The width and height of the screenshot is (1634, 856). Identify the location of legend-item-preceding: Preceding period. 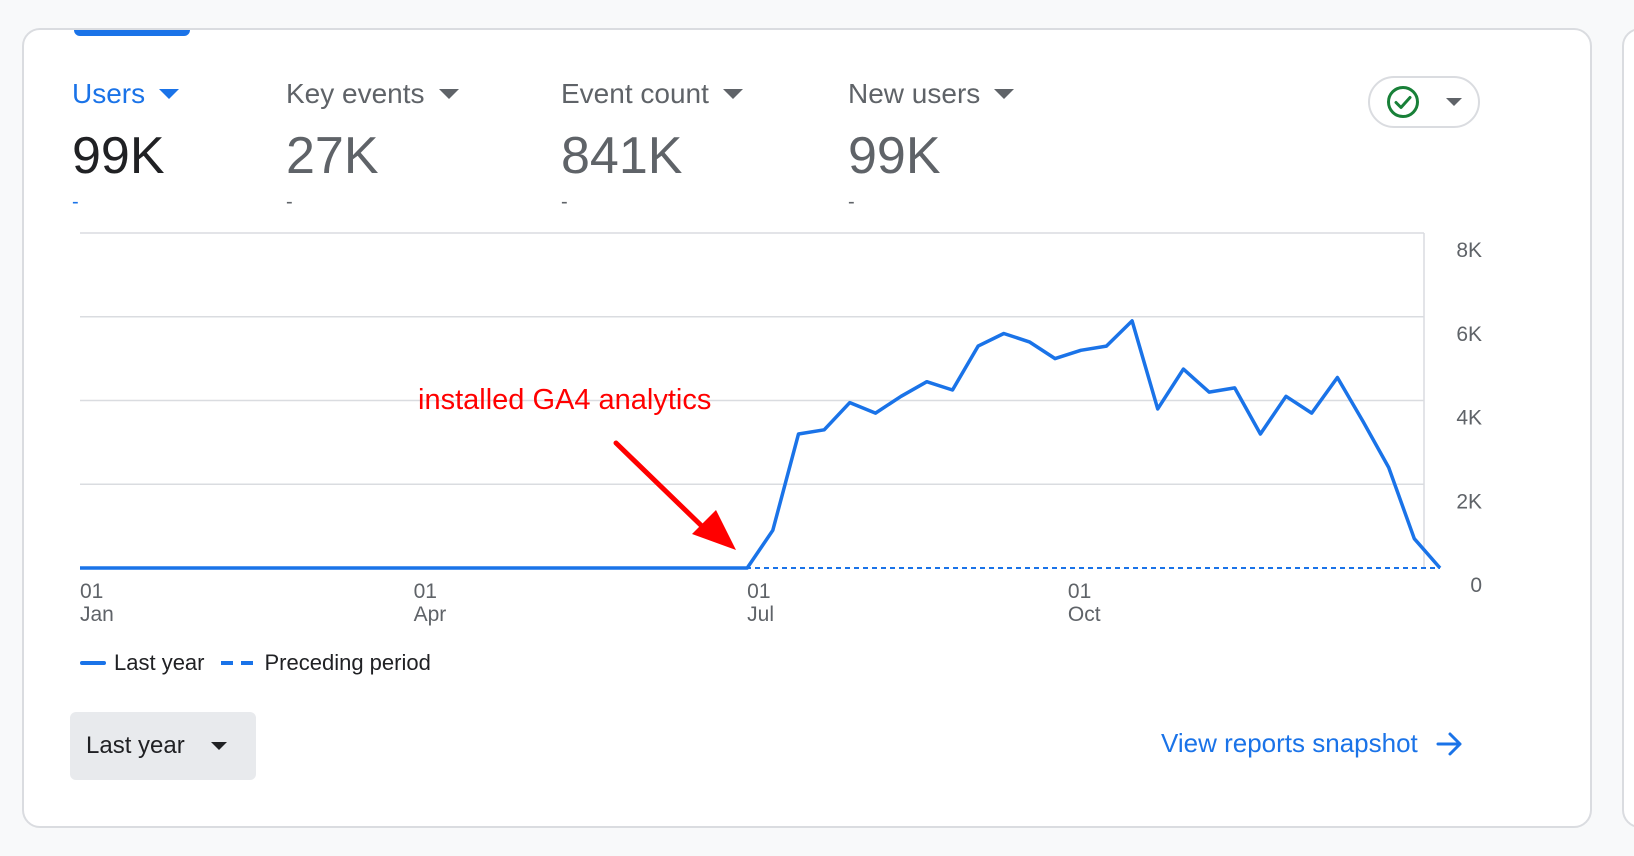
(325, 663).